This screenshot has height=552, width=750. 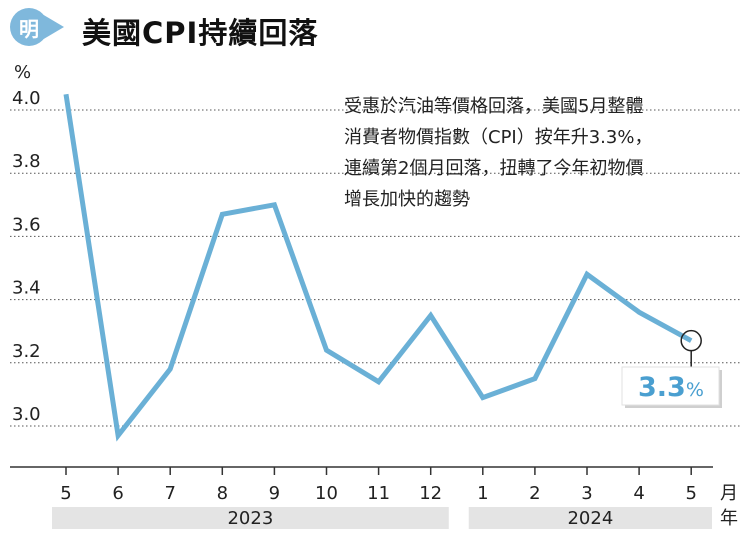 I want to click on y-tick-label: 3.6, so click(x=26, y=224).